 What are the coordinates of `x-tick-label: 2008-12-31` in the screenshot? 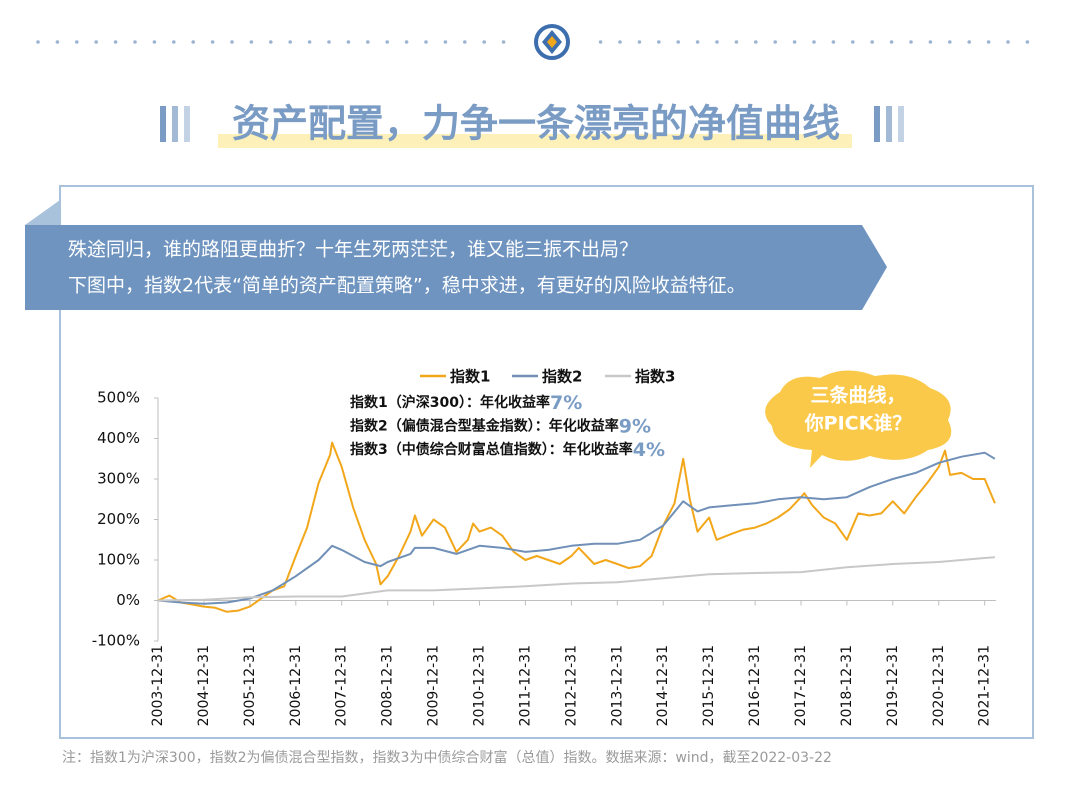 It's located at (388, 685).